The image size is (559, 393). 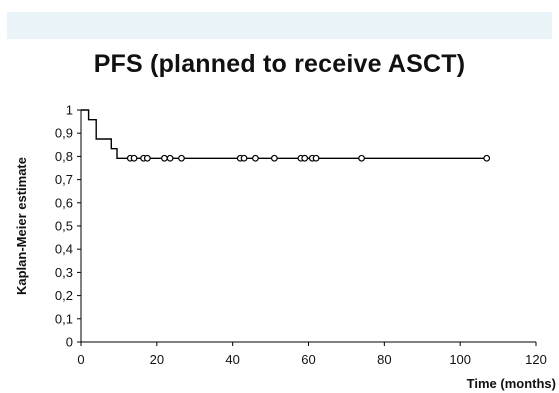 What do you see at coordinates (279, 25) in the screenshot?
I see `header-band` at bounding box center [279, 25].